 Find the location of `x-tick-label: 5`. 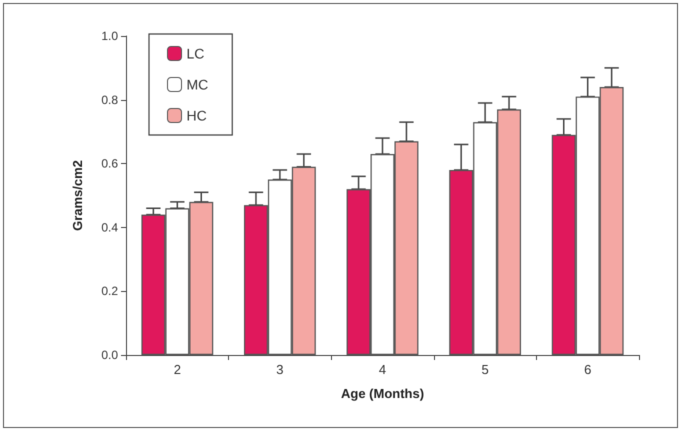

x-tick-label: 5 is located at coordinates (485, 369).